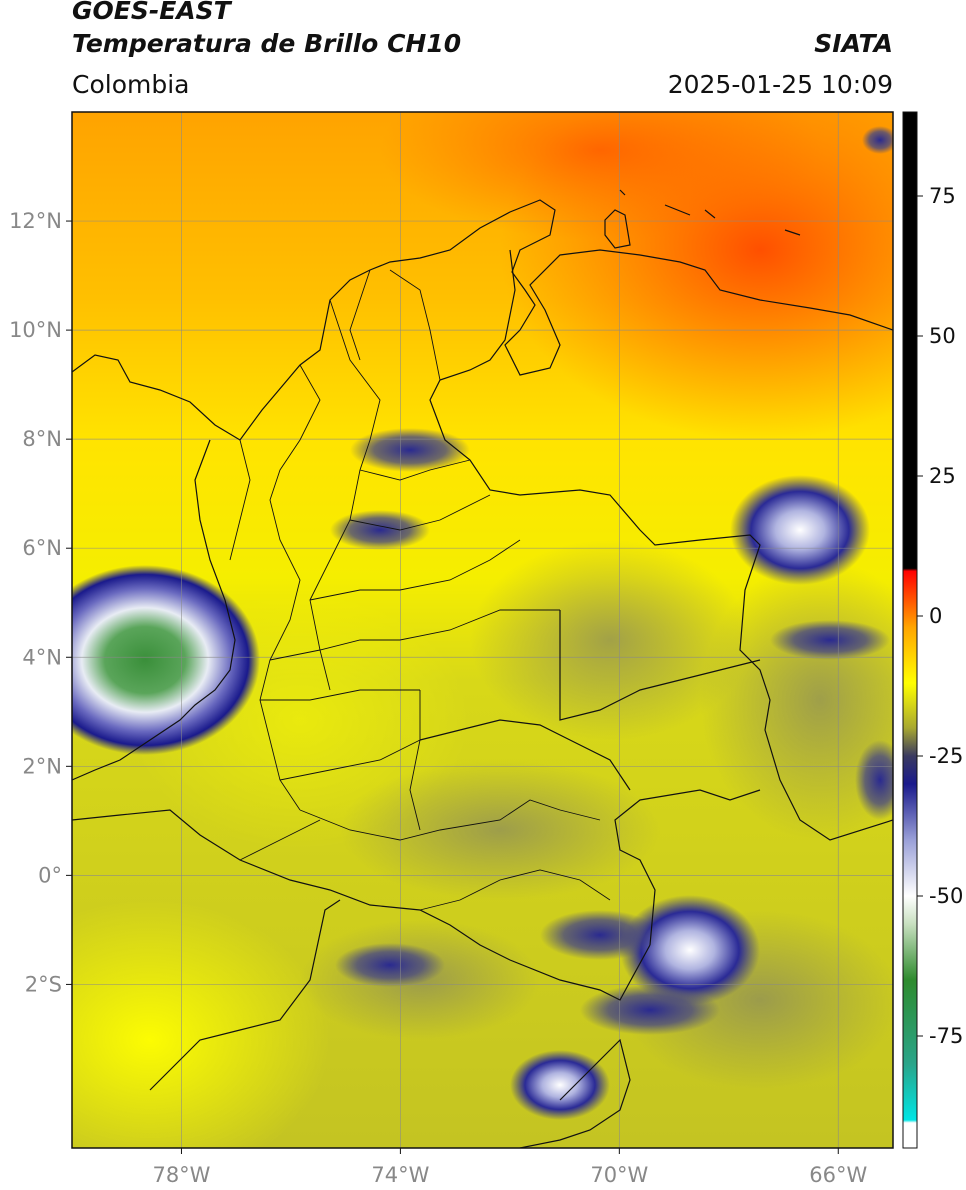 The image size is (966, 1190). I want to click on lat-tick-label: 12°N, so click(35, 221).